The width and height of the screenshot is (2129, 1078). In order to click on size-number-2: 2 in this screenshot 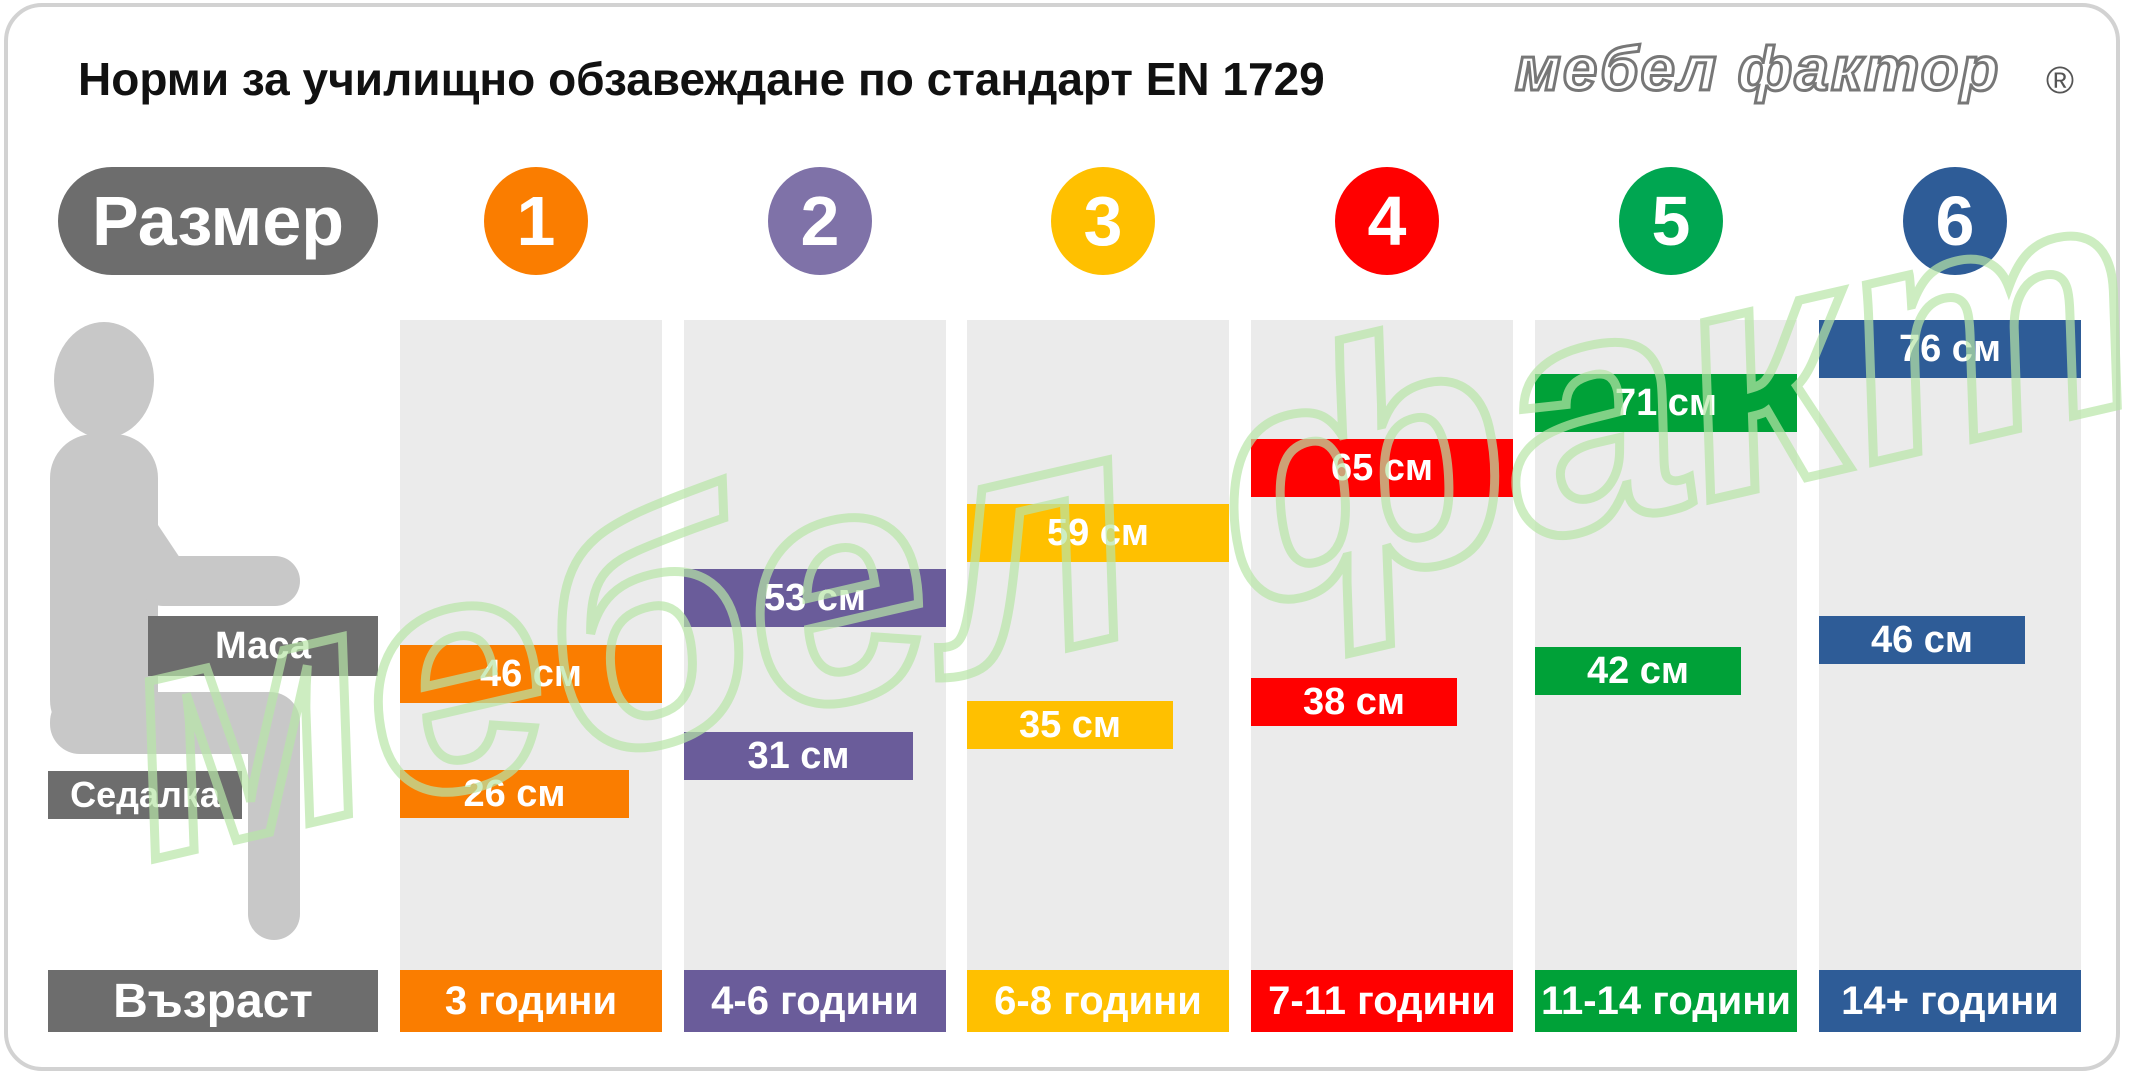, I will do `click(820, 221)`.